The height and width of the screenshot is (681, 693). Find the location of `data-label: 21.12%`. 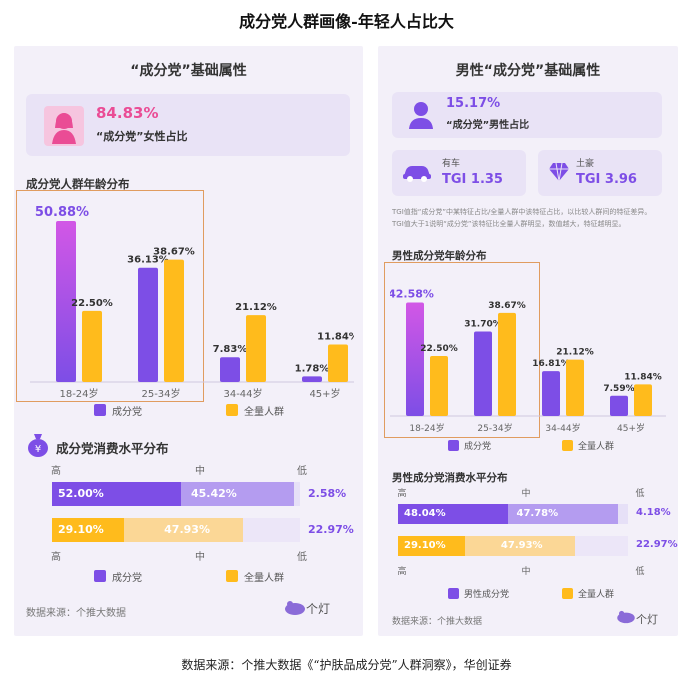

data-label: 21.12% is located at coordinates (256, 307).